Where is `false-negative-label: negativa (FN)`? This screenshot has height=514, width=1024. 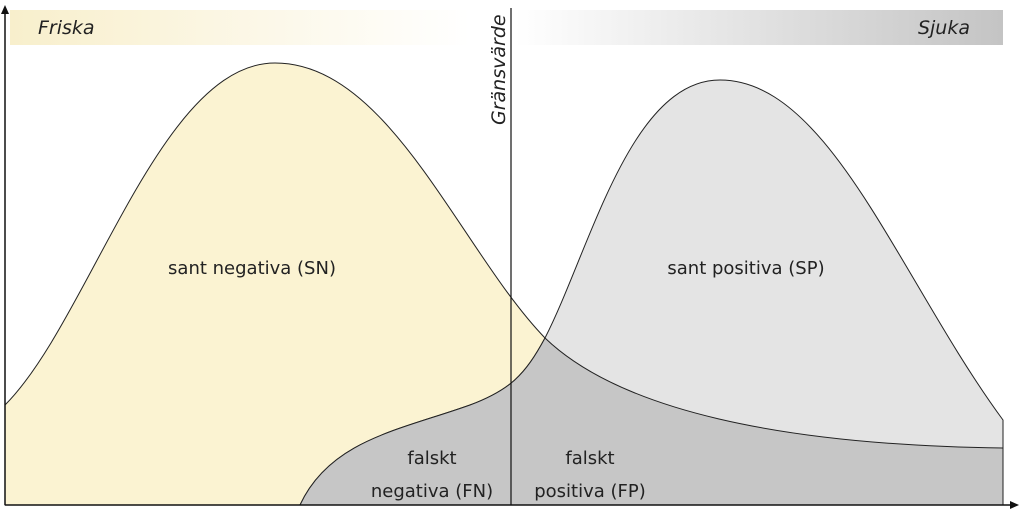
false-negative-label: negativa (FN) is located at coordinates (432, 491).